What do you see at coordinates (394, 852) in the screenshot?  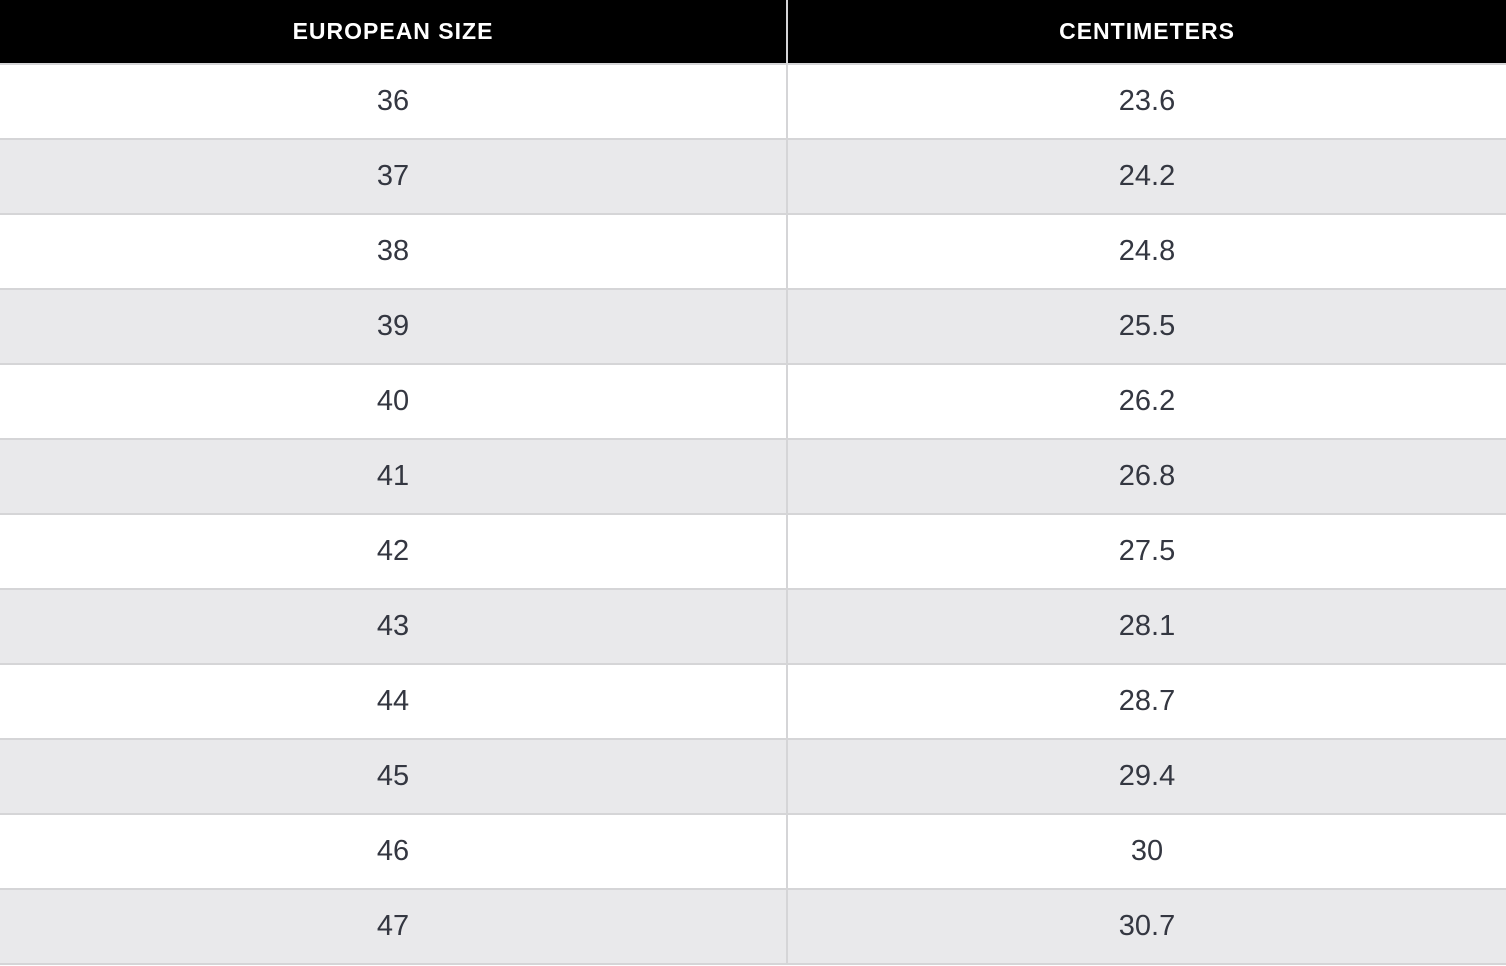 I see `cell-european-size: 46` at bounding box center [394, 852].